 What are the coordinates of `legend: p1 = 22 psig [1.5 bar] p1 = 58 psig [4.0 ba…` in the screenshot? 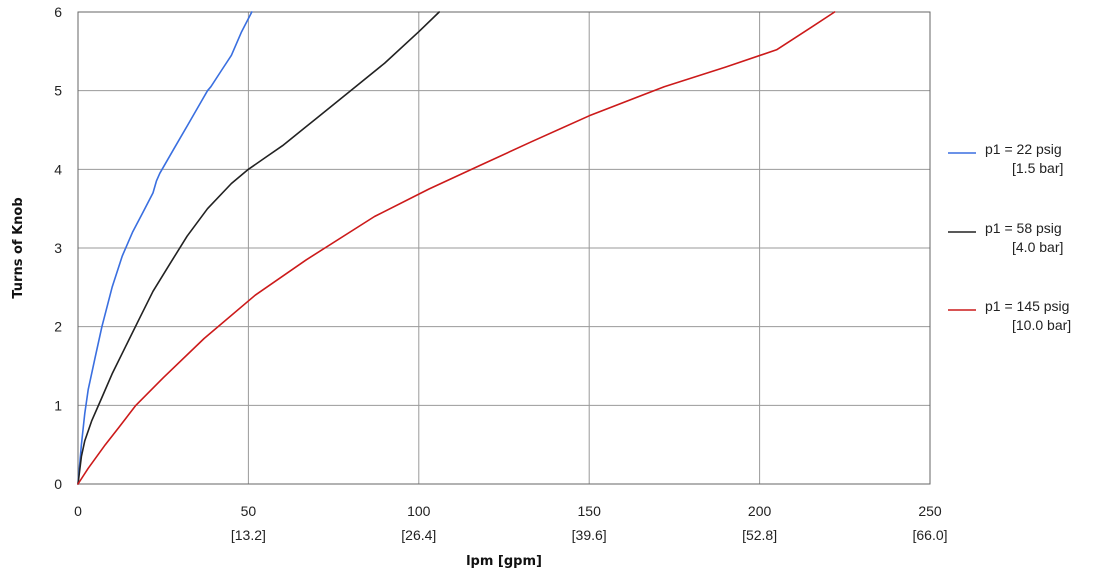 It's located at (1009, 237).